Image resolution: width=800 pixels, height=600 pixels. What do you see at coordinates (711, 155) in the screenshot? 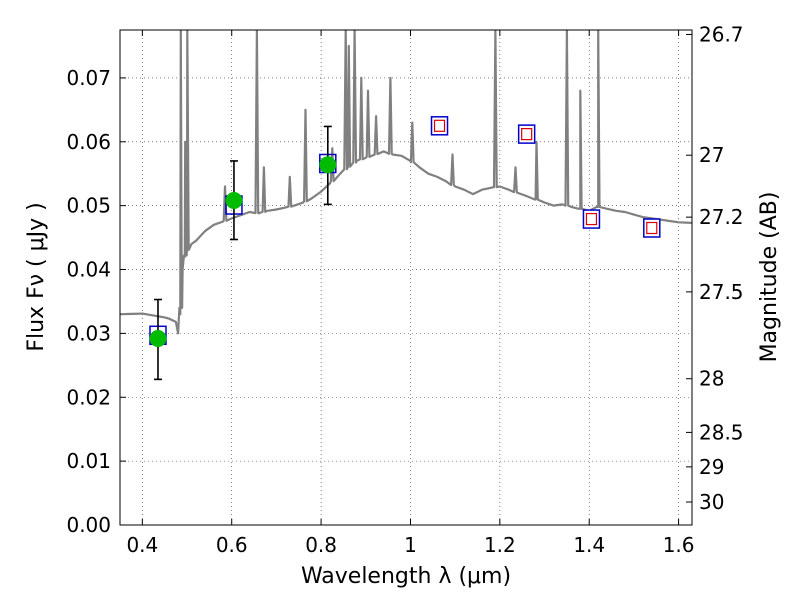
I see `magnitude-tick-label: 27` at bounding box center [711, 155].